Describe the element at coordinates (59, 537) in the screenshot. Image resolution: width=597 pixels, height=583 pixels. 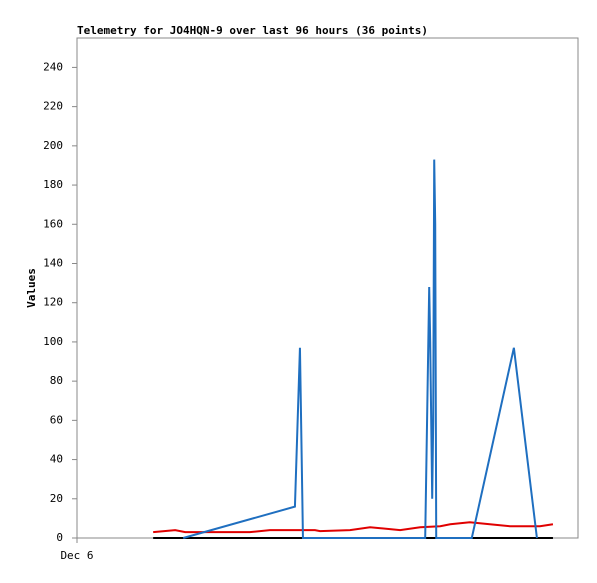
I see `y-tick-label: 0` at that location.